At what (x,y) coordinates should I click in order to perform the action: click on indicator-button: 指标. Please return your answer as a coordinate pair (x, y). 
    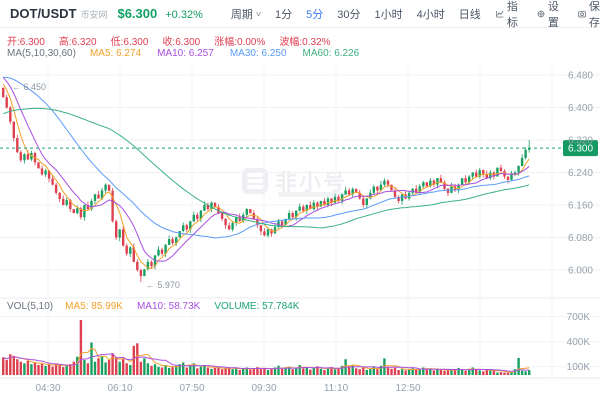
    Looking at the image, I should click on (509, 15).